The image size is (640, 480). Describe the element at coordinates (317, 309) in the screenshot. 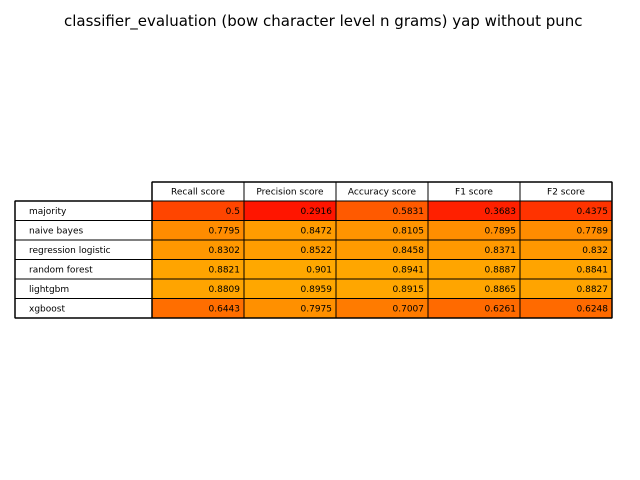

I see `value-label: 0.7975` at that location.